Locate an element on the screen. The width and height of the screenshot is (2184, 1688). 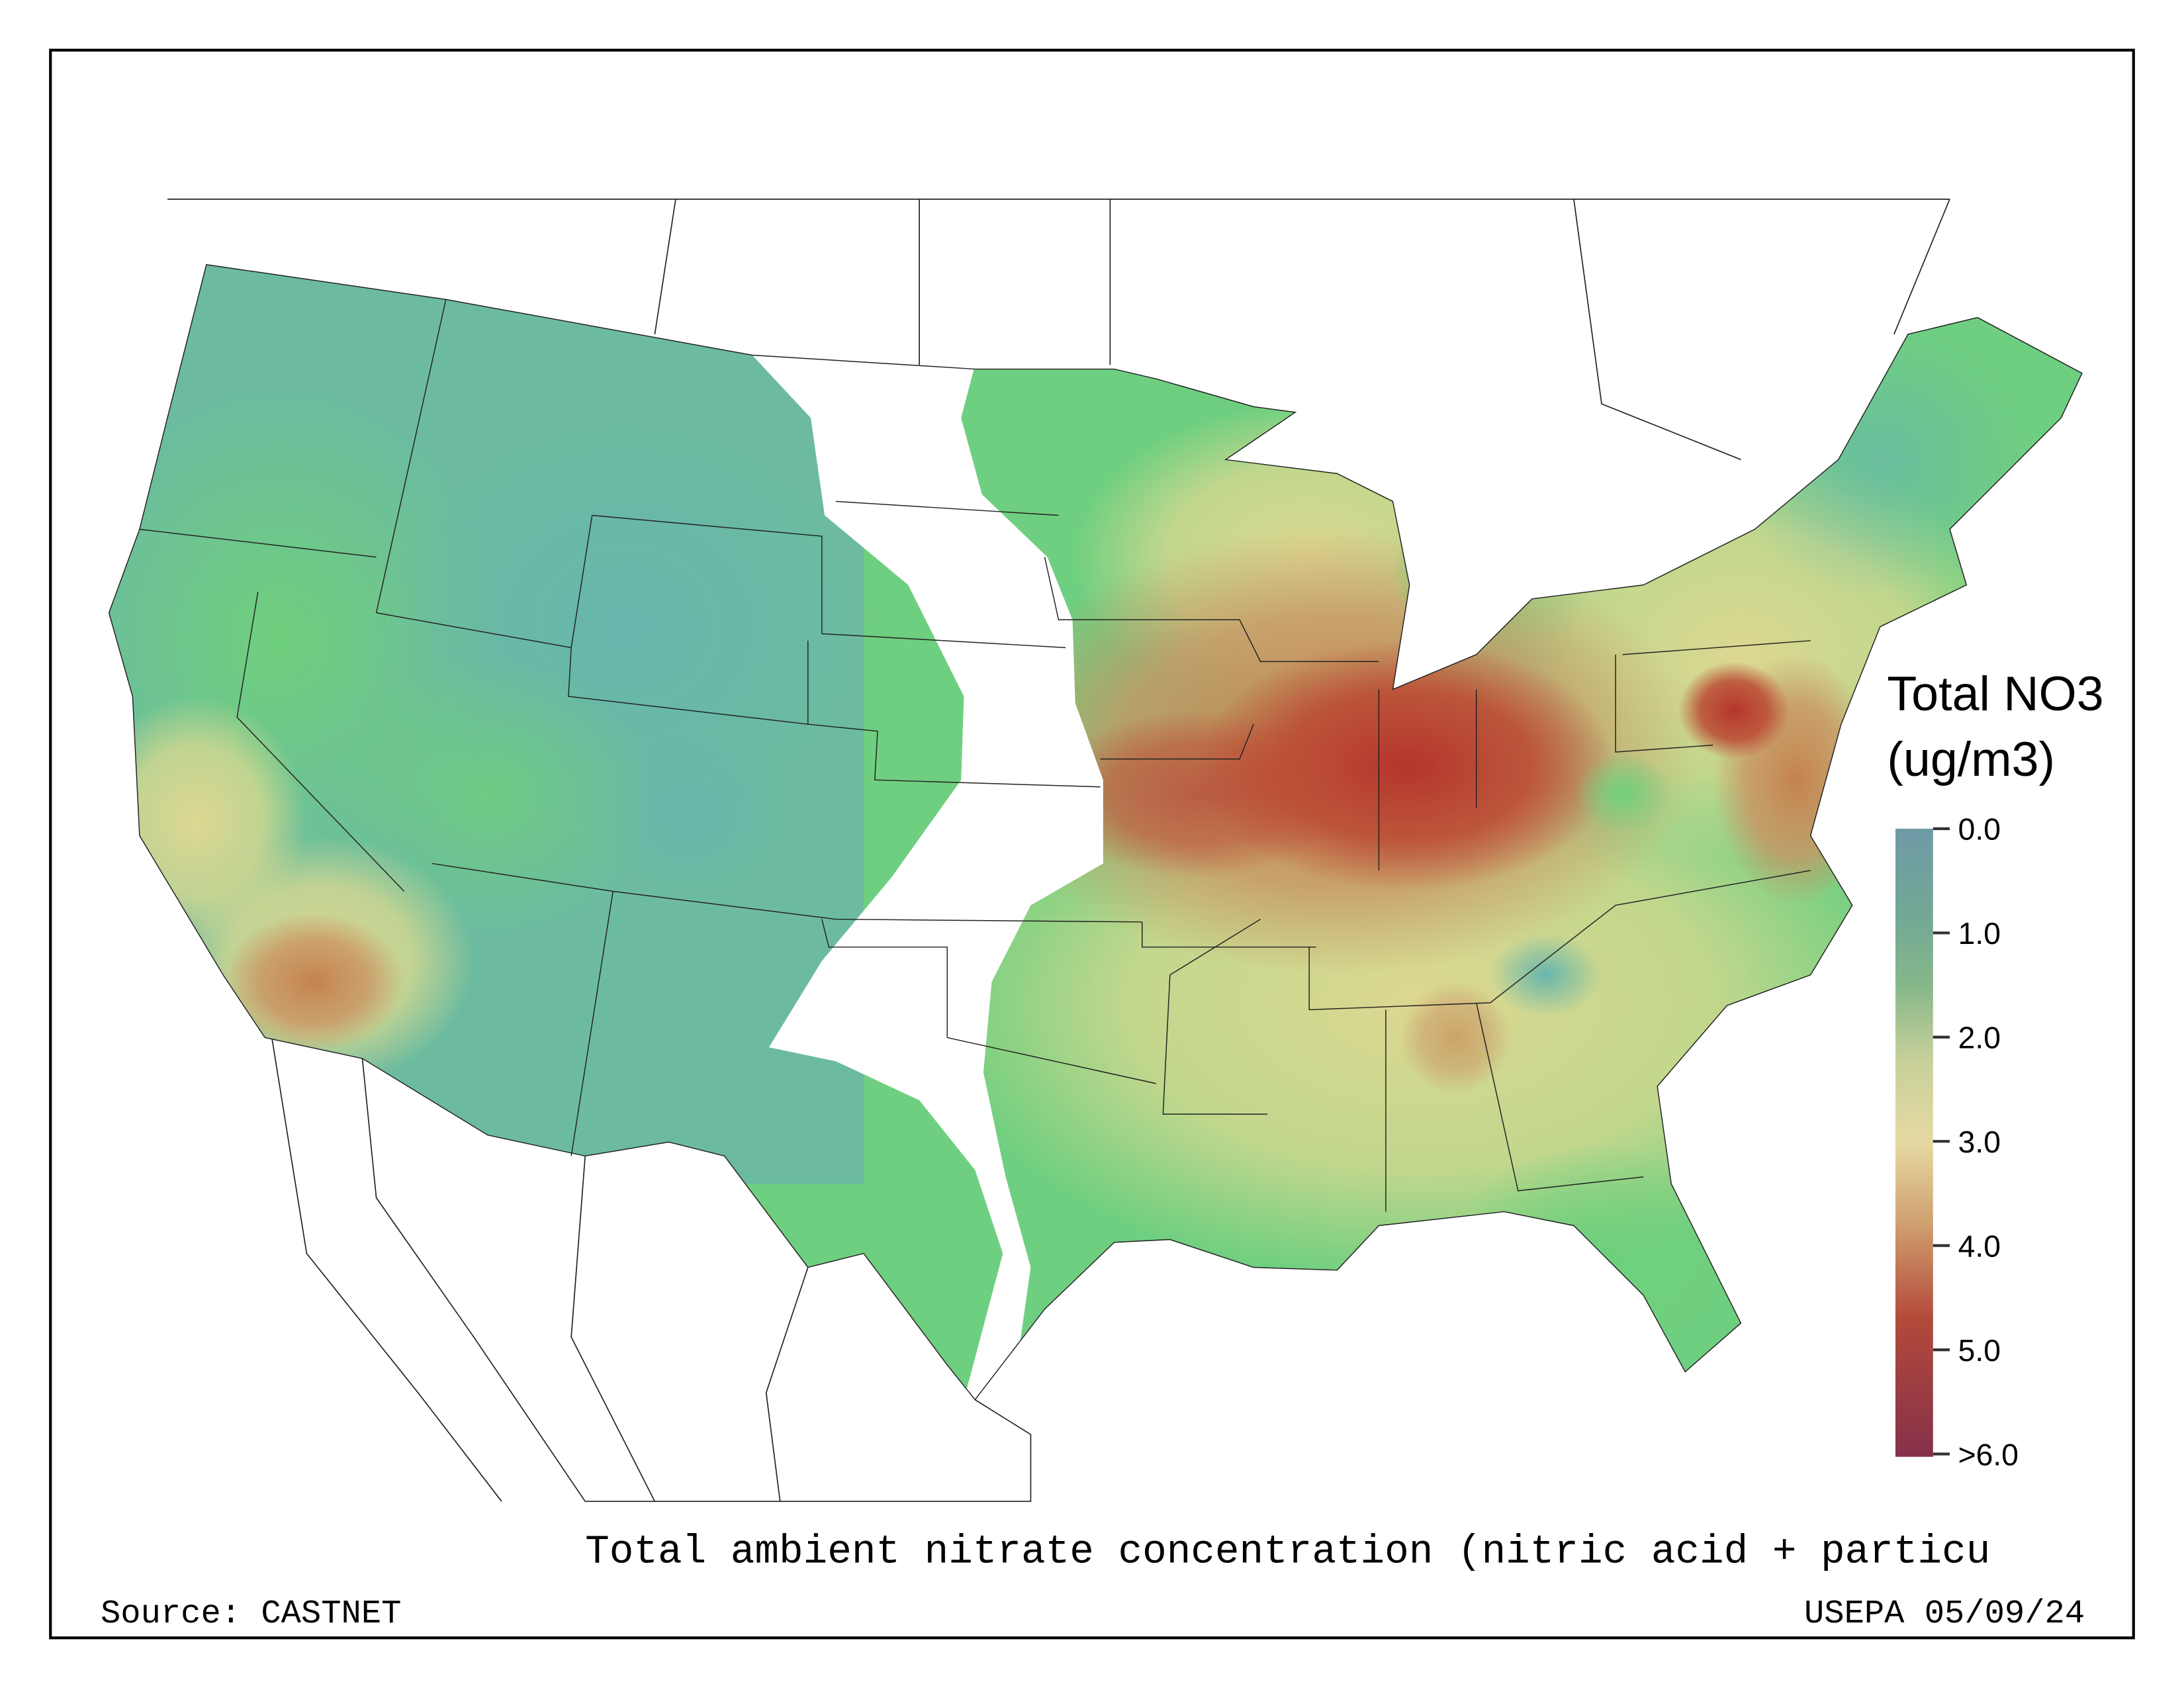
legend-tick-label: 4.0 is located at coordinates (1979, 1246).